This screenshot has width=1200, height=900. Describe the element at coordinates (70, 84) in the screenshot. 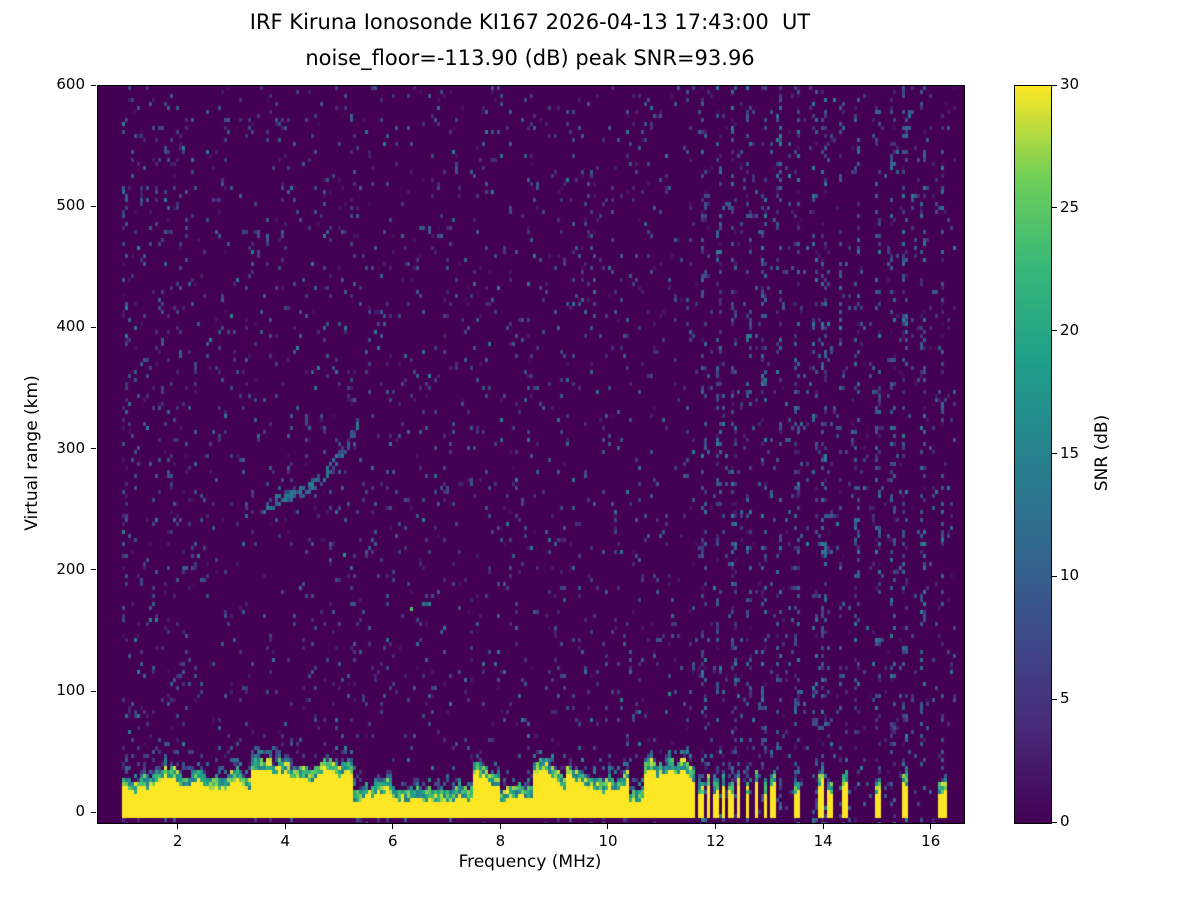

I see `y-tick-label: 600` at that location.